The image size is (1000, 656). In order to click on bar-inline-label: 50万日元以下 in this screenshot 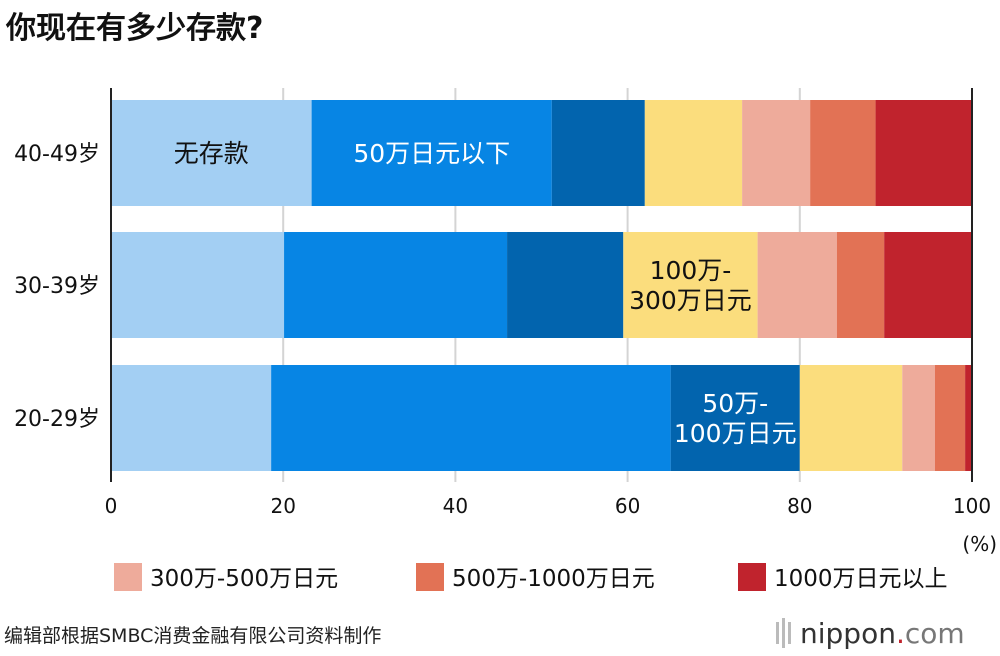, I will do `click(431, 153)`.